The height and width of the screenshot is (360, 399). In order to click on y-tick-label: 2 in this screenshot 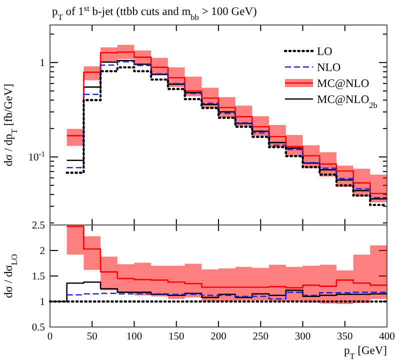, I will do `click(42, 251)`.